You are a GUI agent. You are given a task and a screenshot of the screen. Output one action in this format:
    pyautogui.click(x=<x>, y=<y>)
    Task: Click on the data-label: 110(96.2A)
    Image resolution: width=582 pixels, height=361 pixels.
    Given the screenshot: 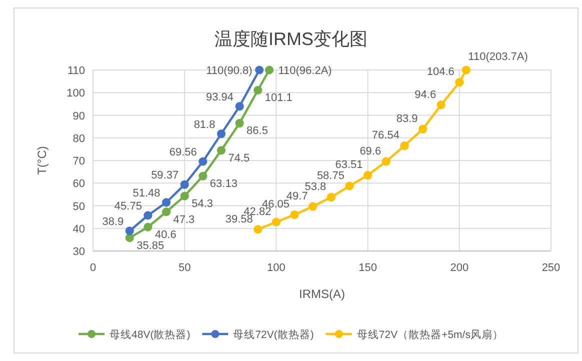 What is the action you would take?
    pyautogui.click(x=305, y=71)
    